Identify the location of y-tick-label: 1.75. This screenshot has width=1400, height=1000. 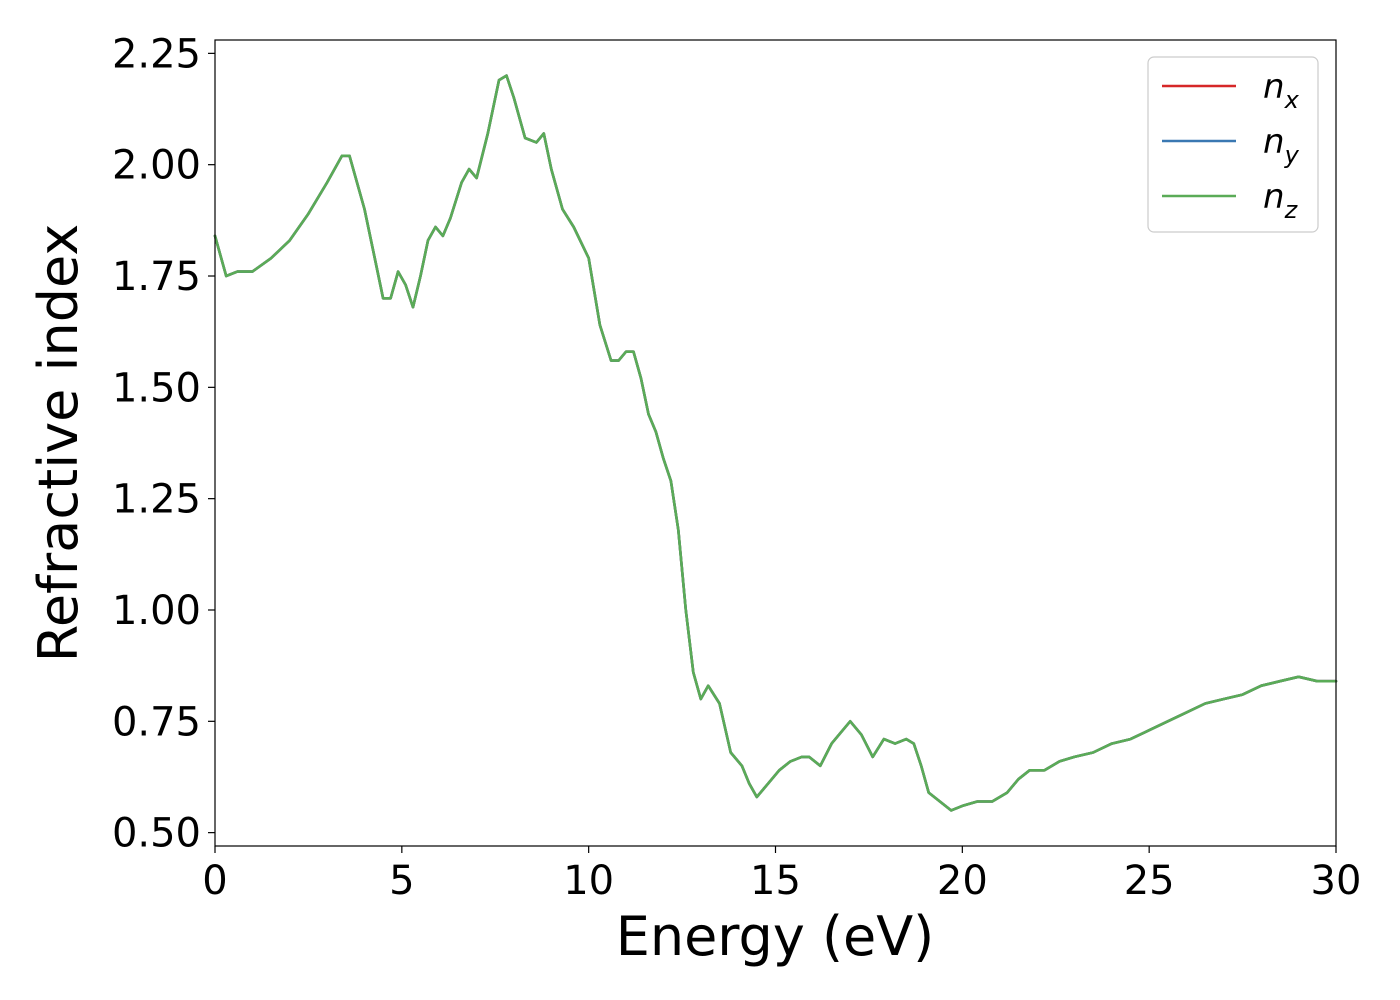
(156, 277).